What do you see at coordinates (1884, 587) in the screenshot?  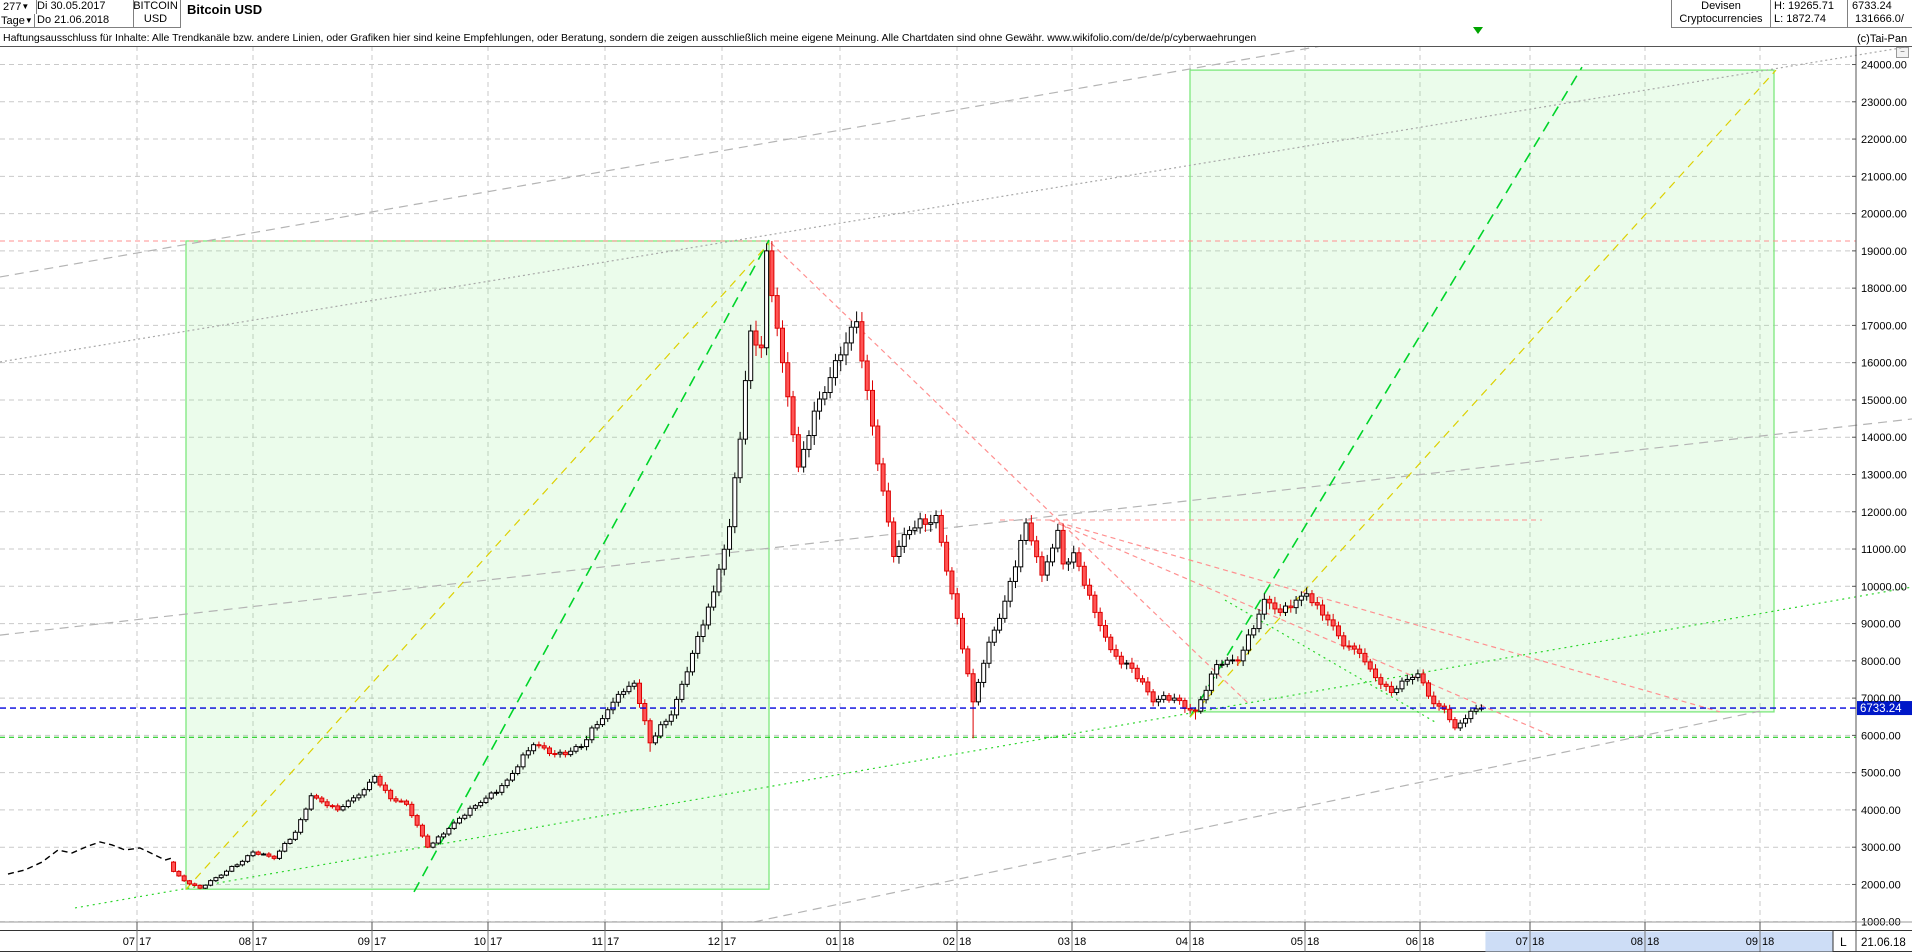 I see `svg-text: 10000.00` at bounding box center [1884, 587].